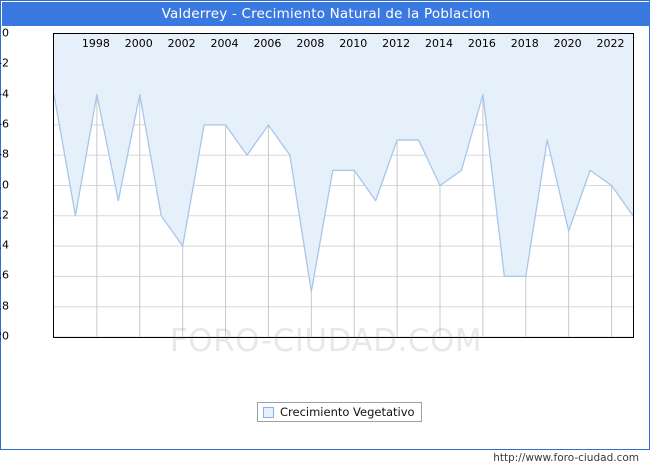 The height and width of the screenshot is (464, 650). What do you see at coordinates (439, 43) in the screenshot?
I see `x-axis-tick-label: 2014` at bounding box center [439, 43].